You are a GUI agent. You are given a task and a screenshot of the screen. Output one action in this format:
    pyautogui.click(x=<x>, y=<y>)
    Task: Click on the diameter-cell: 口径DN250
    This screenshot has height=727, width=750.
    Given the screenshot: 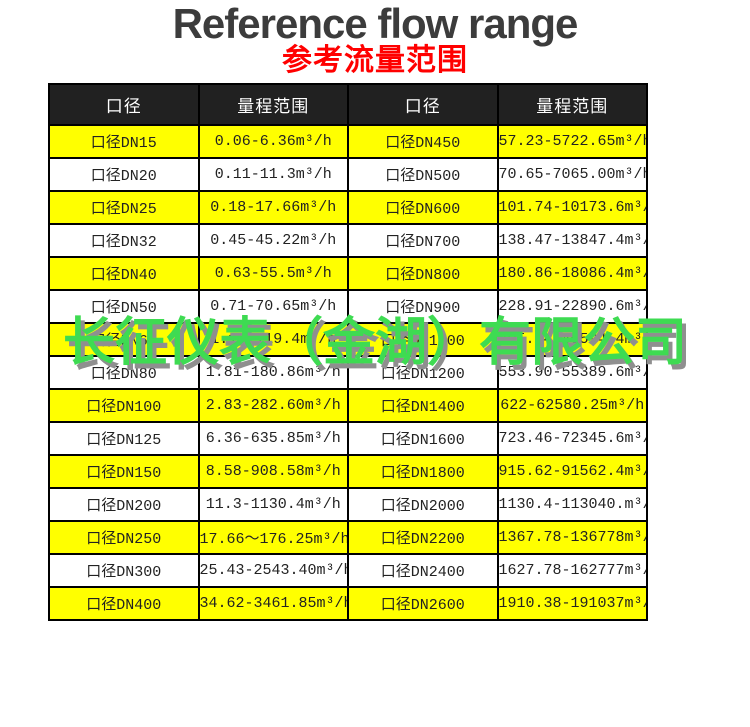 What is the action you would take?
    pyautogui.click(x=124, y=538)
    